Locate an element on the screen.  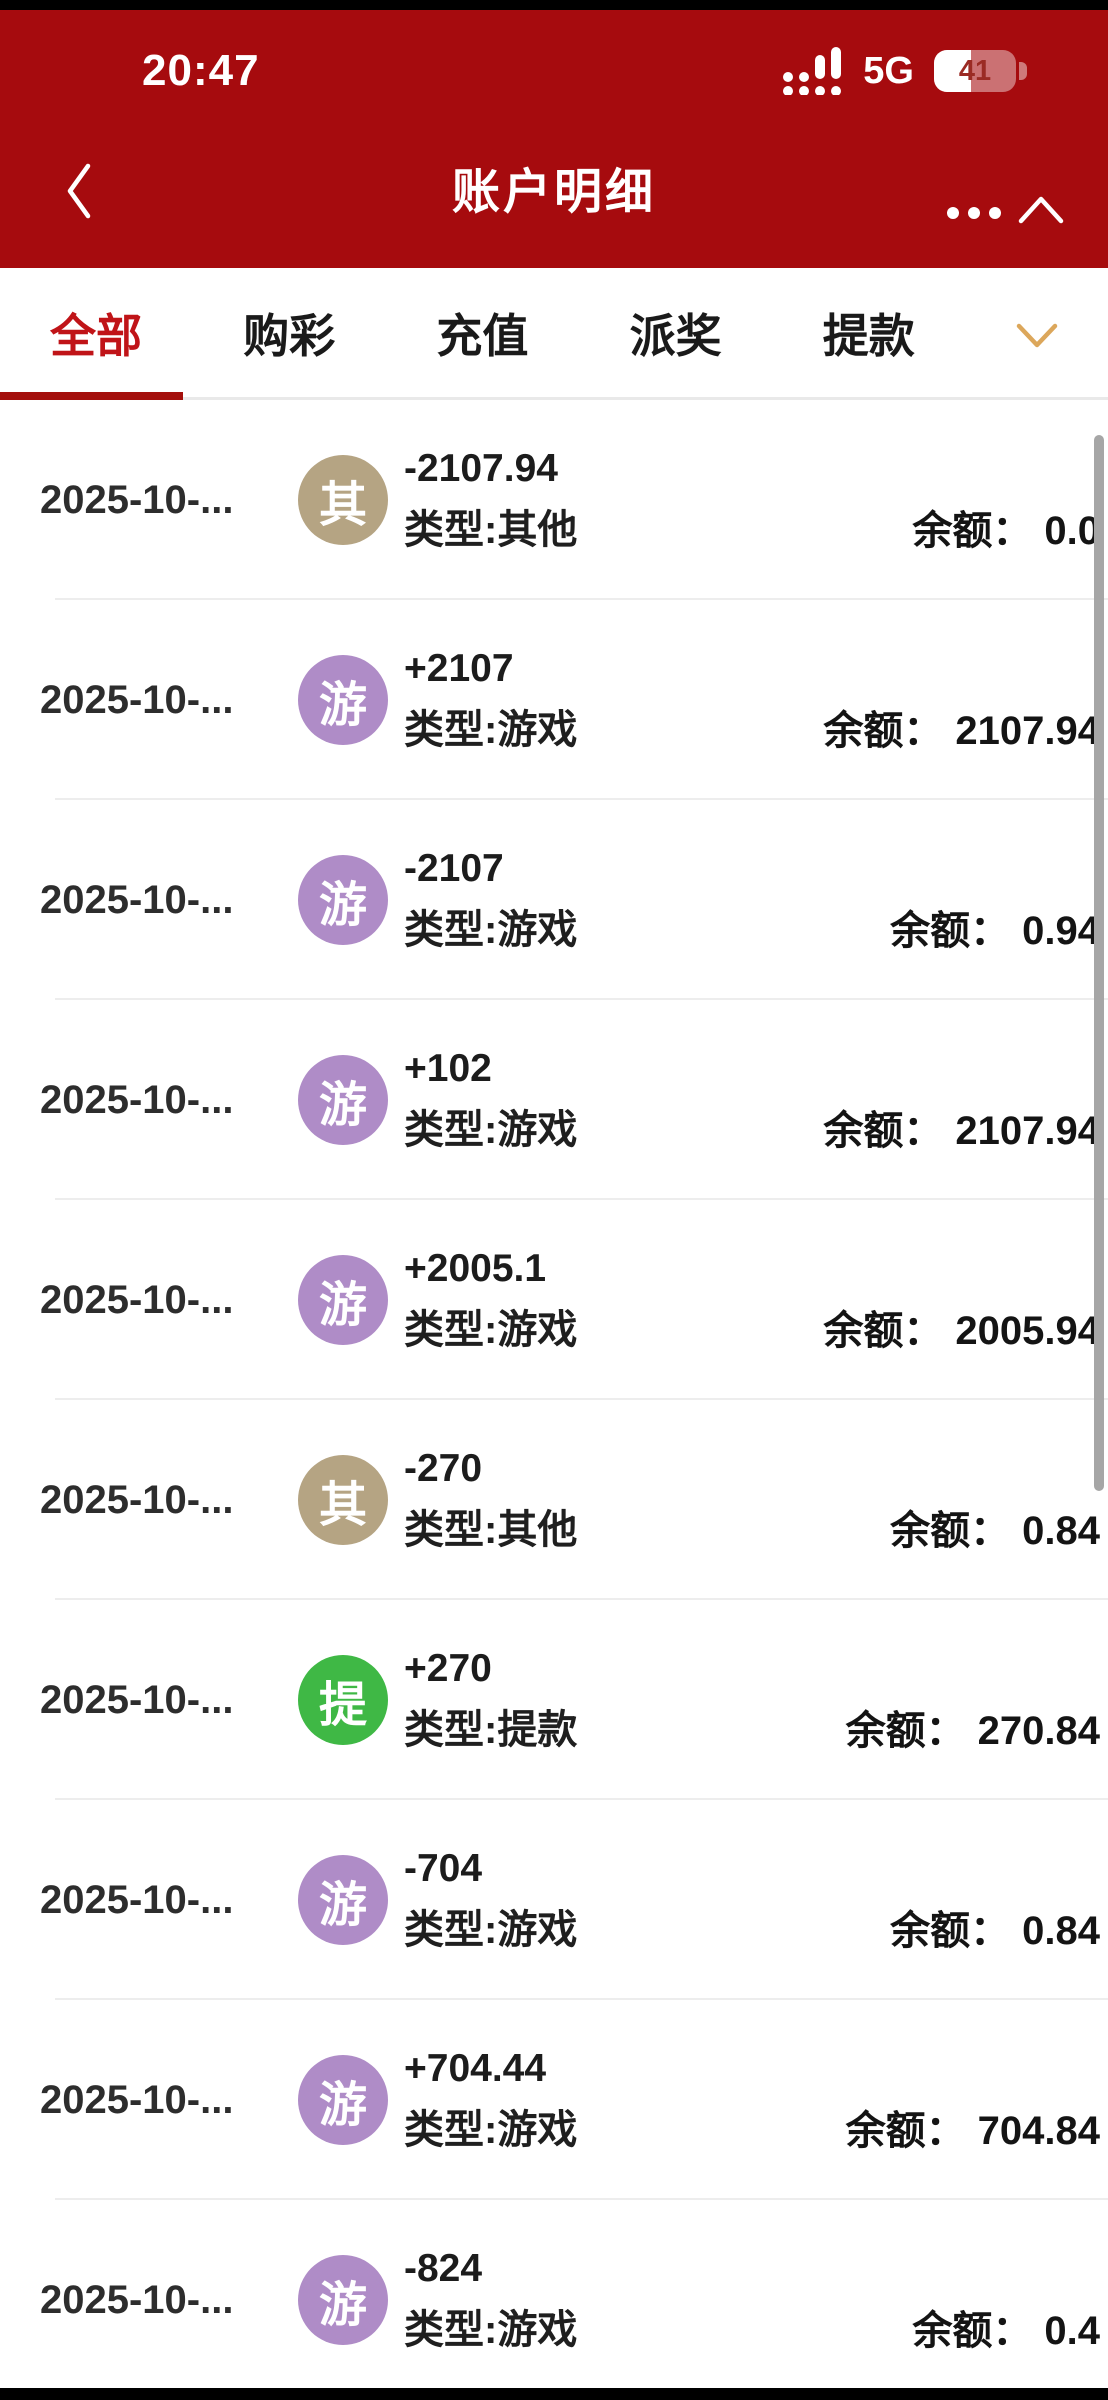
table-row: 2025-10-... 游 -824 类型:游戏 余额： 0.4 is located at coordinates (554, 2300).